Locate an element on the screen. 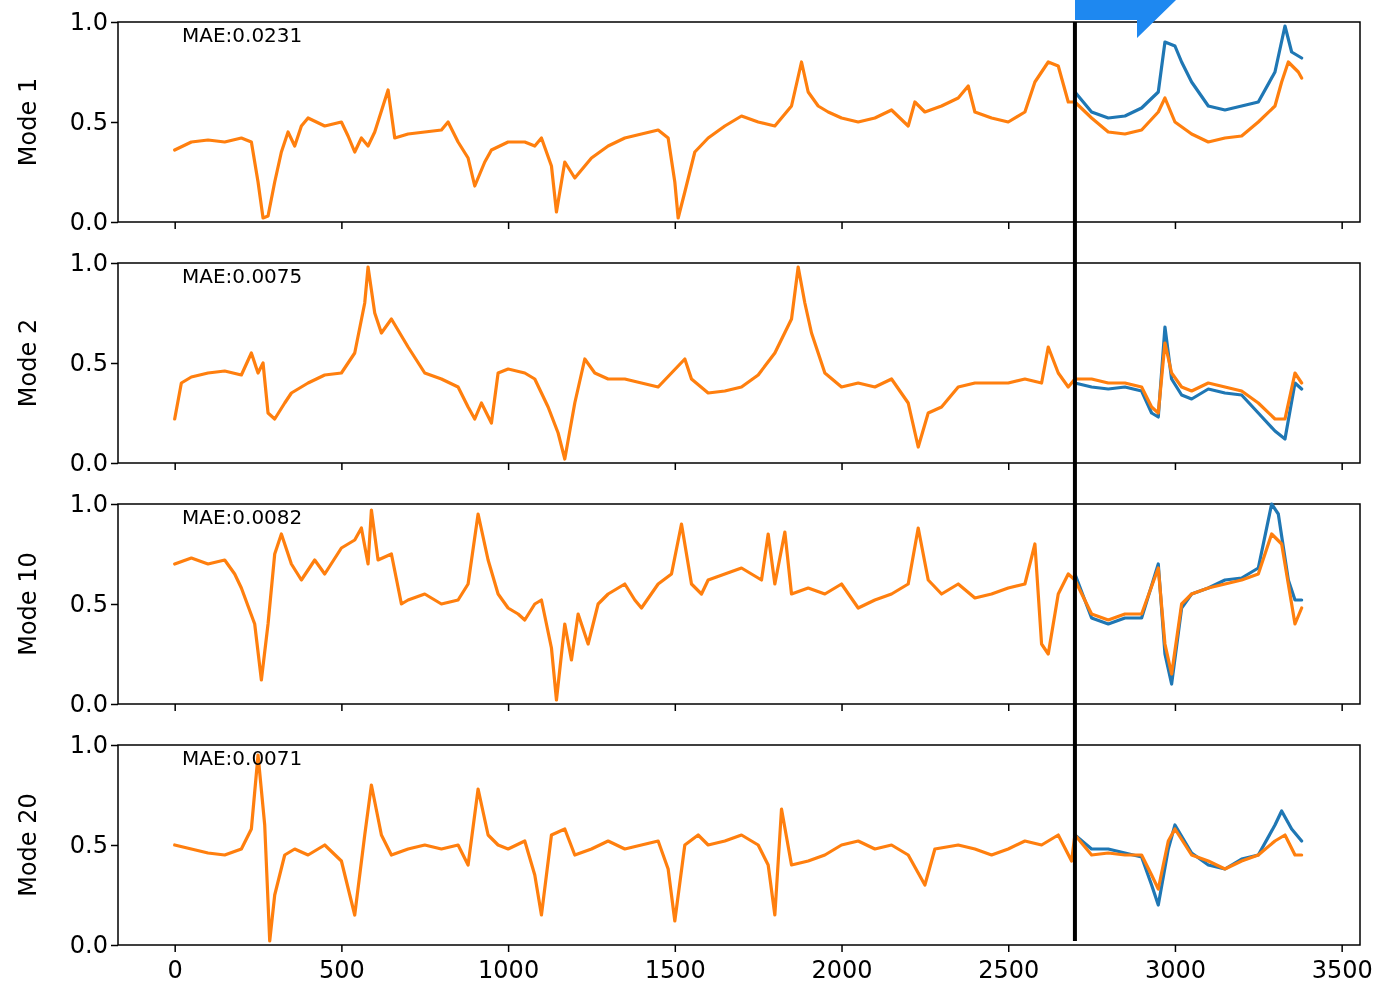 This screenshot has width=1382, height=991. line-series is located at coordinates (738, 140).